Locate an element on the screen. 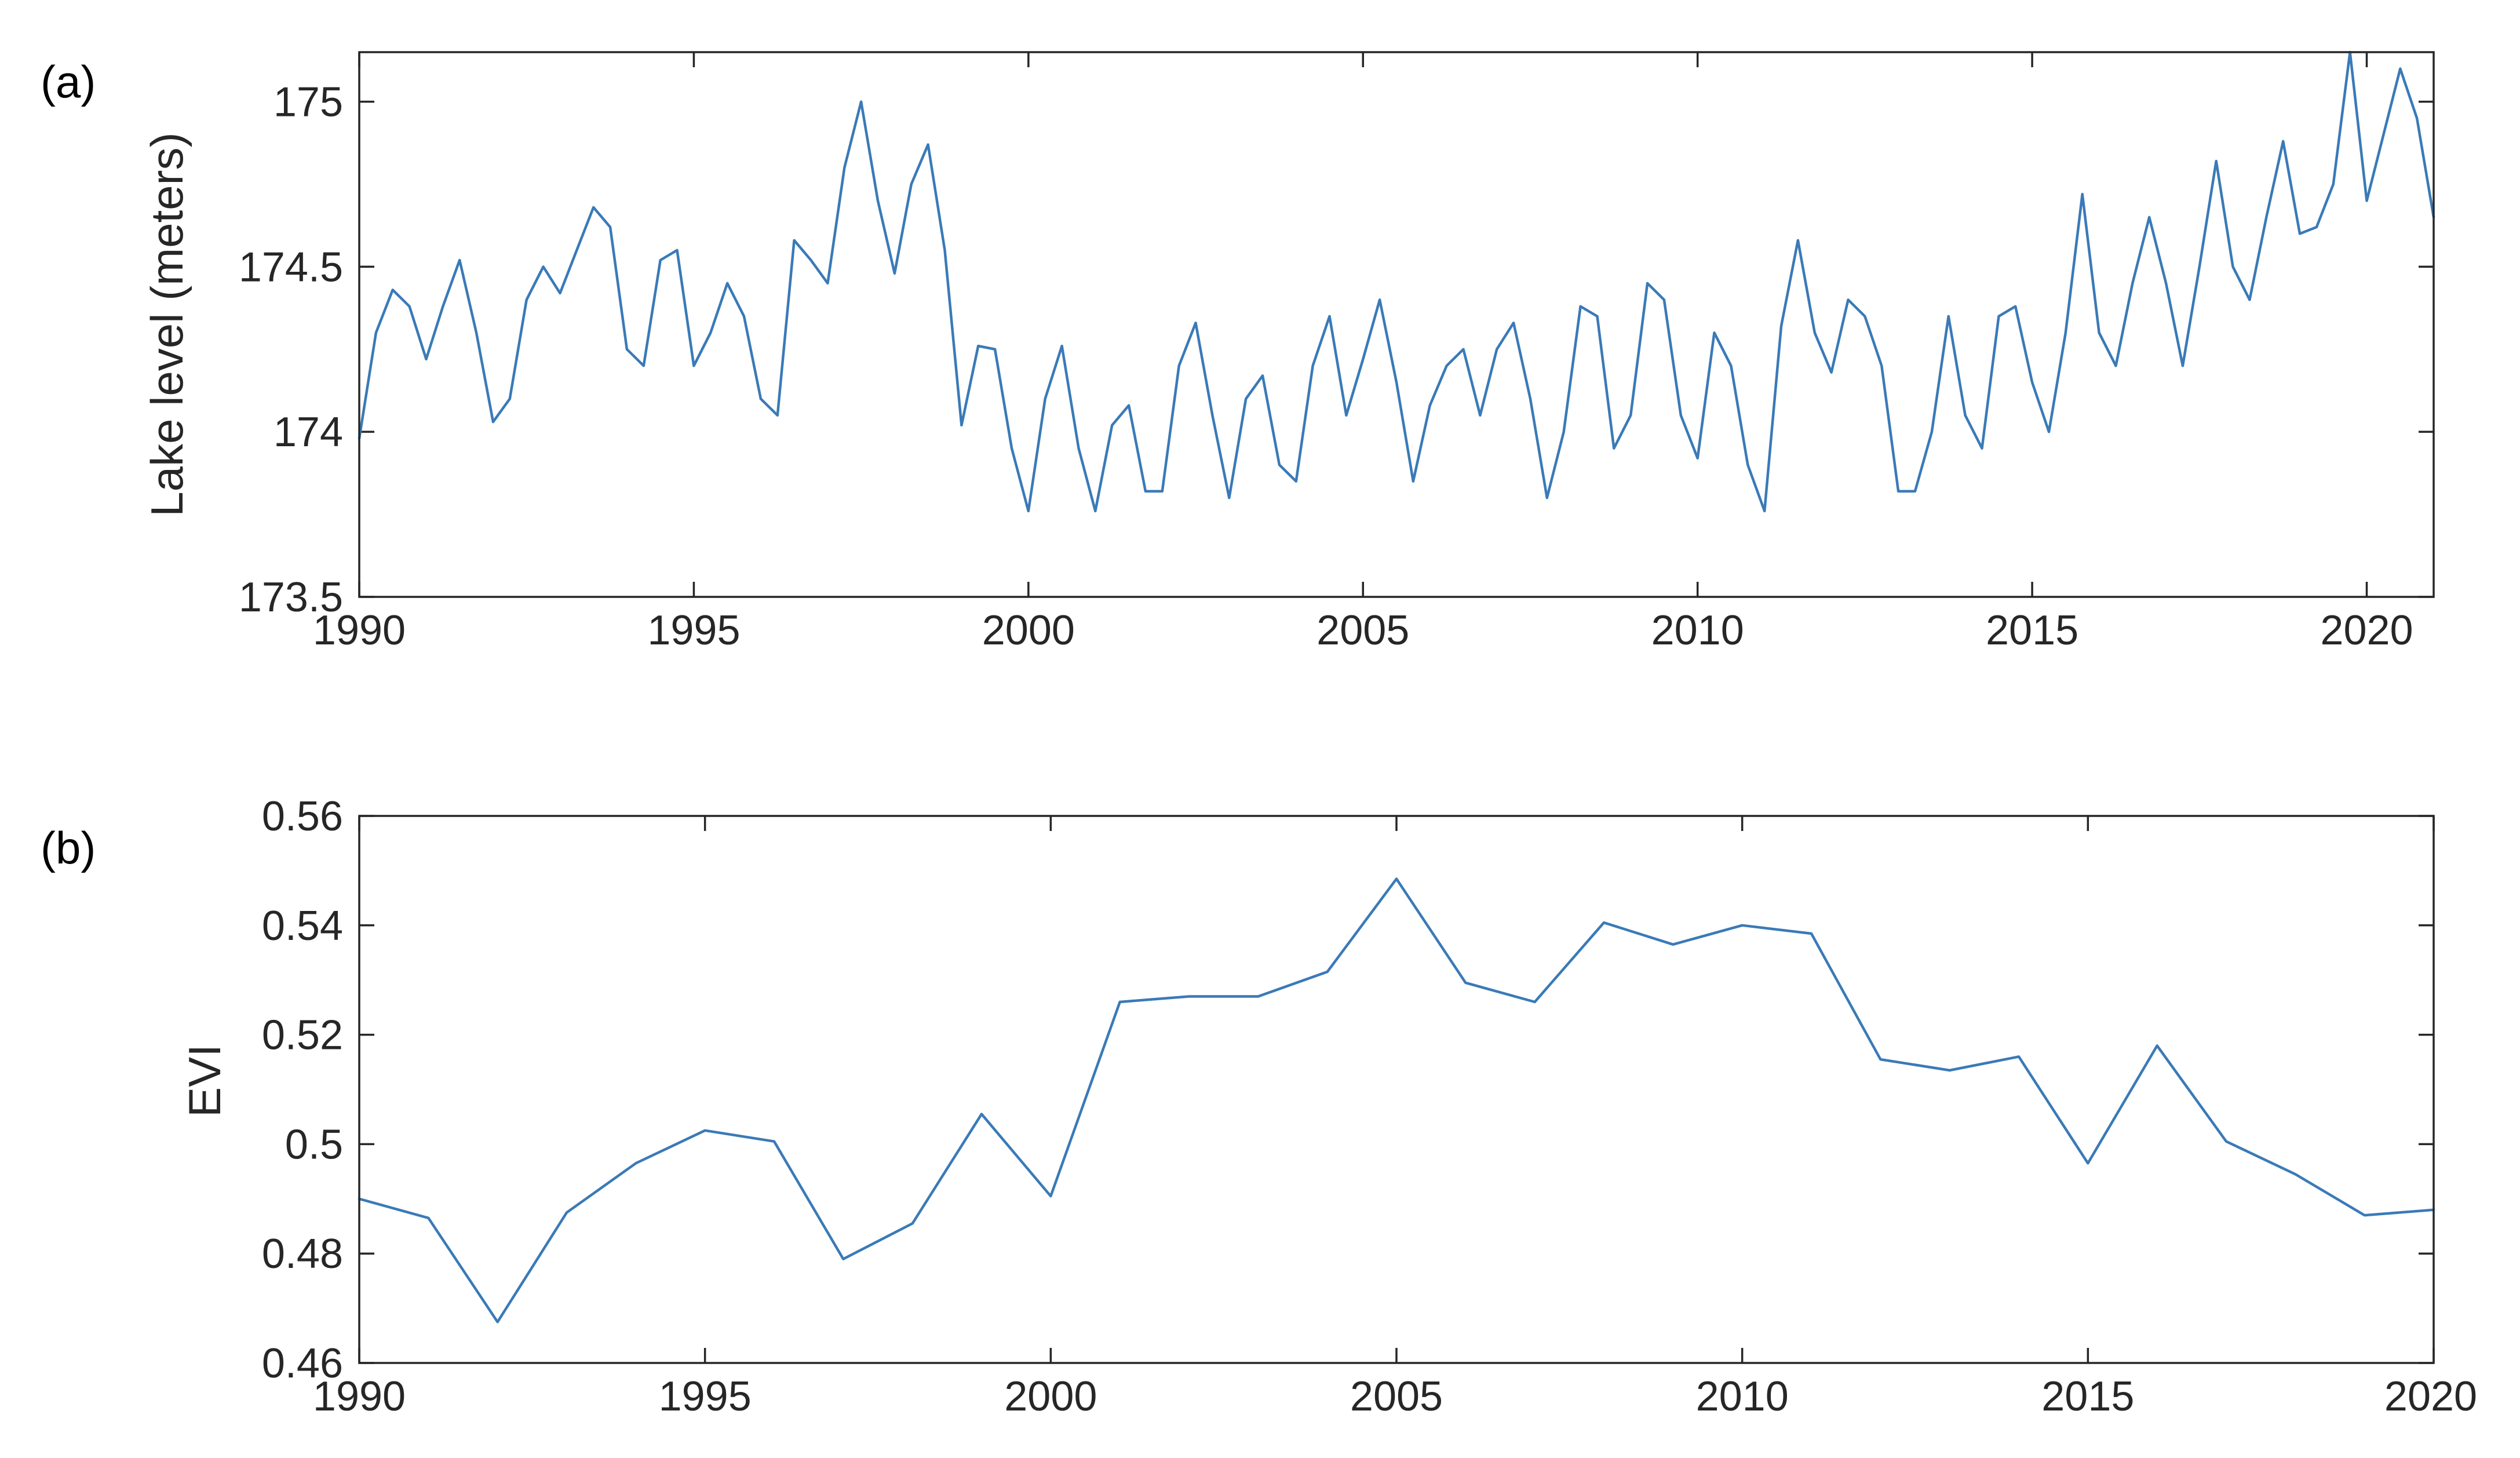 Image resolution: width=2520 pixels, height=1458 pixels. panel-a-y-tick-label: 174.5 is located at coordinates (291, 267).